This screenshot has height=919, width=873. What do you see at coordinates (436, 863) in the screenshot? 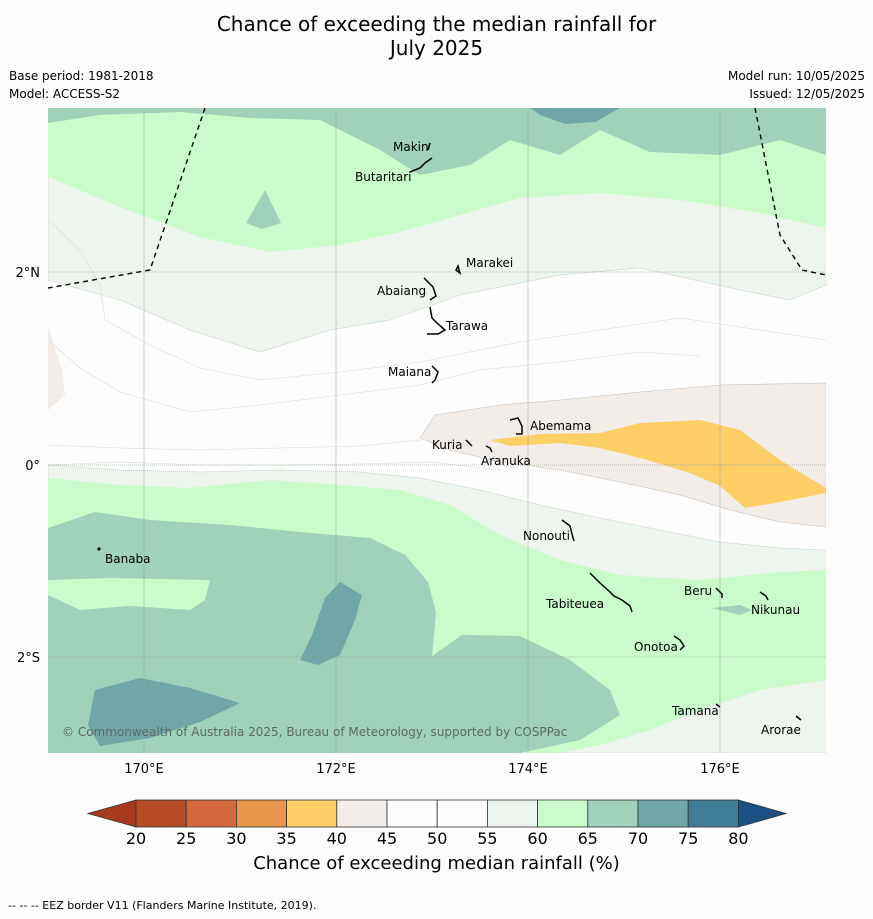
I see `colorbar-label: Chance of exceeding median rainfall (%)` at bounding box center [436, 863].